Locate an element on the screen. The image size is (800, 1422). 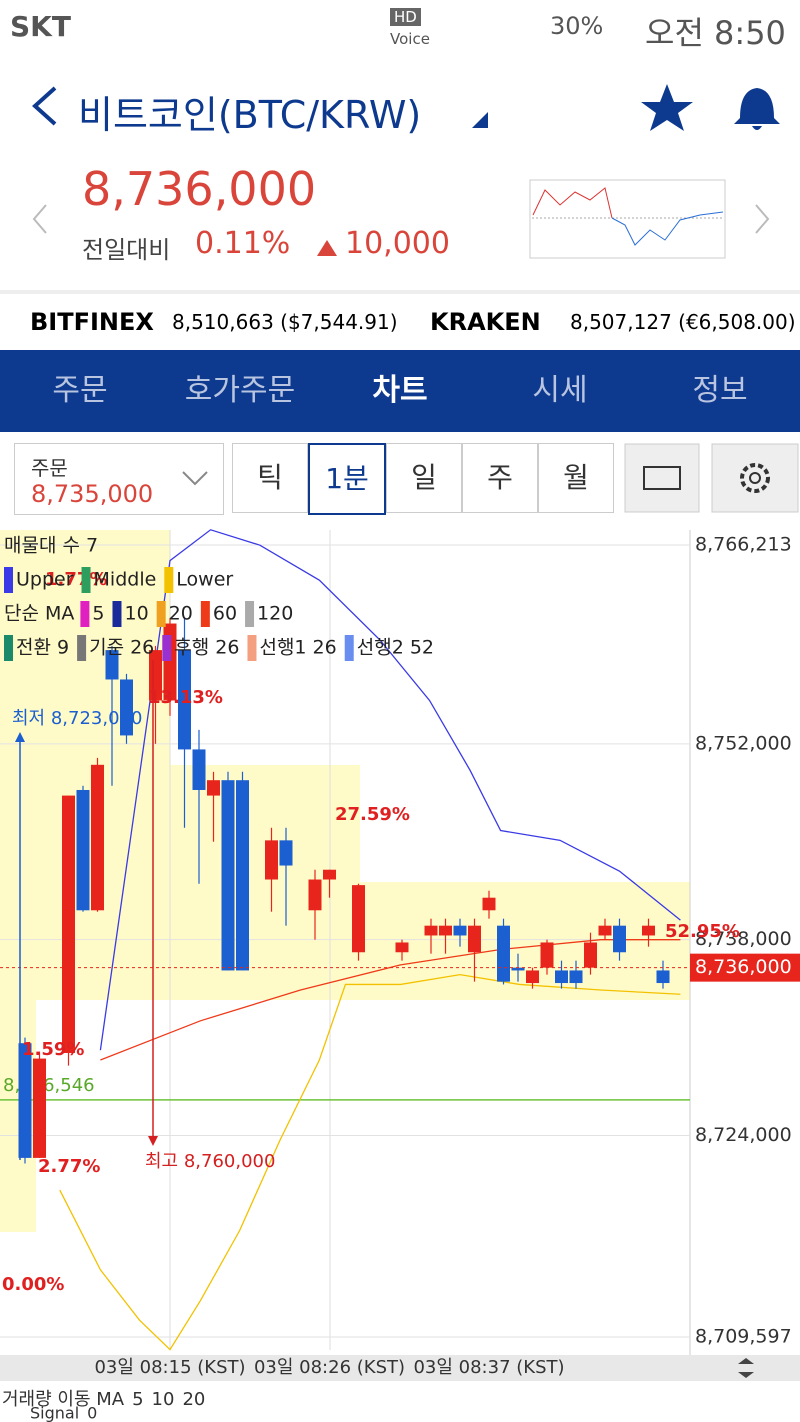
legend-label: 선행2 52 is located at coordinates (395, 648).